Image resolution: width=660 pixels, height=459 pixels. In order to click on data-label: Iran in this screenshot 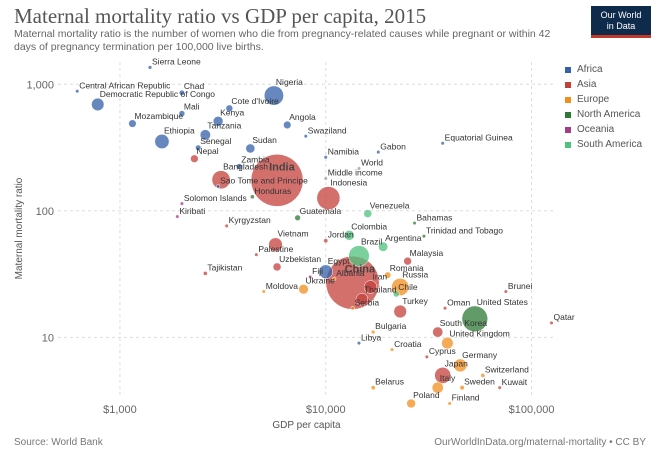, I will do `click(380, 277)`.